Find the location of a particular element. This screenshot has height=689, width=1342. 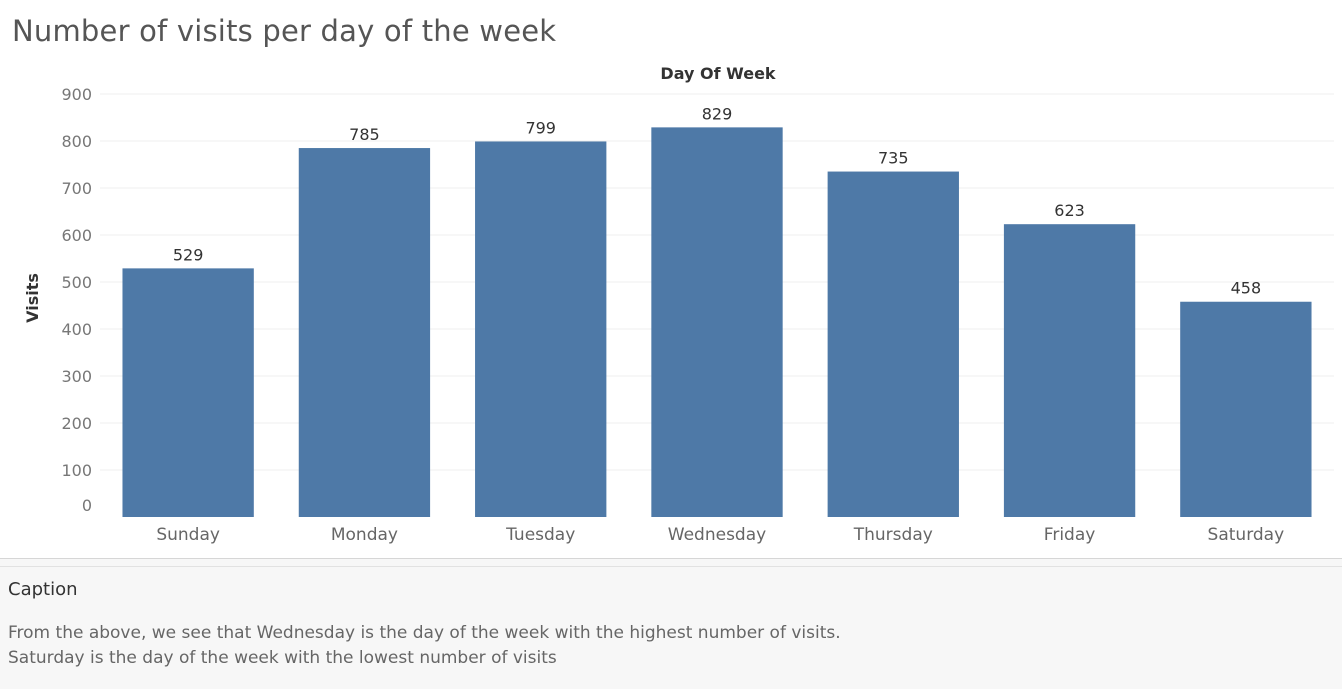

x-tick-label: Tuesday is located at coordinates (540, 535).